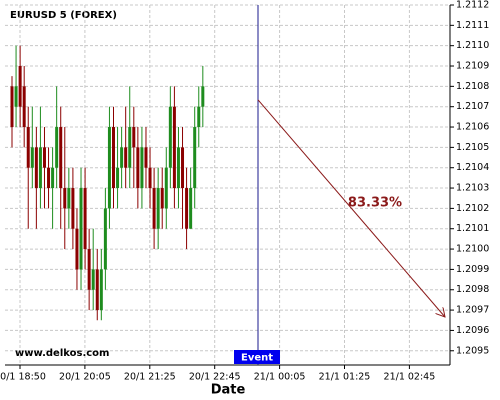 The width and height of the screenshot is (500, 400). What do you see at coordinates (410, 377) in the screenshot?
I see `x-tick-label: 21/1 02:45` at bounding box center [410, 377].